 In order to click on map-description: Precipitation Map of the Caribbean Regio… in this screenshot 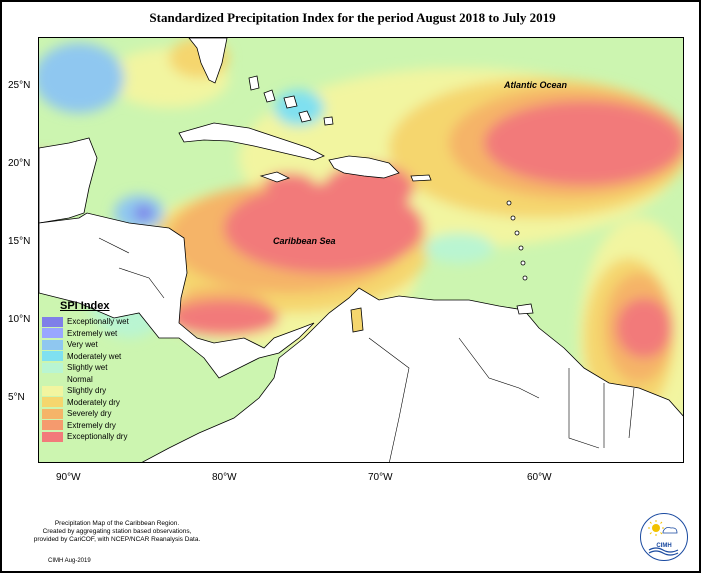, I will do `click(117, 532)`.